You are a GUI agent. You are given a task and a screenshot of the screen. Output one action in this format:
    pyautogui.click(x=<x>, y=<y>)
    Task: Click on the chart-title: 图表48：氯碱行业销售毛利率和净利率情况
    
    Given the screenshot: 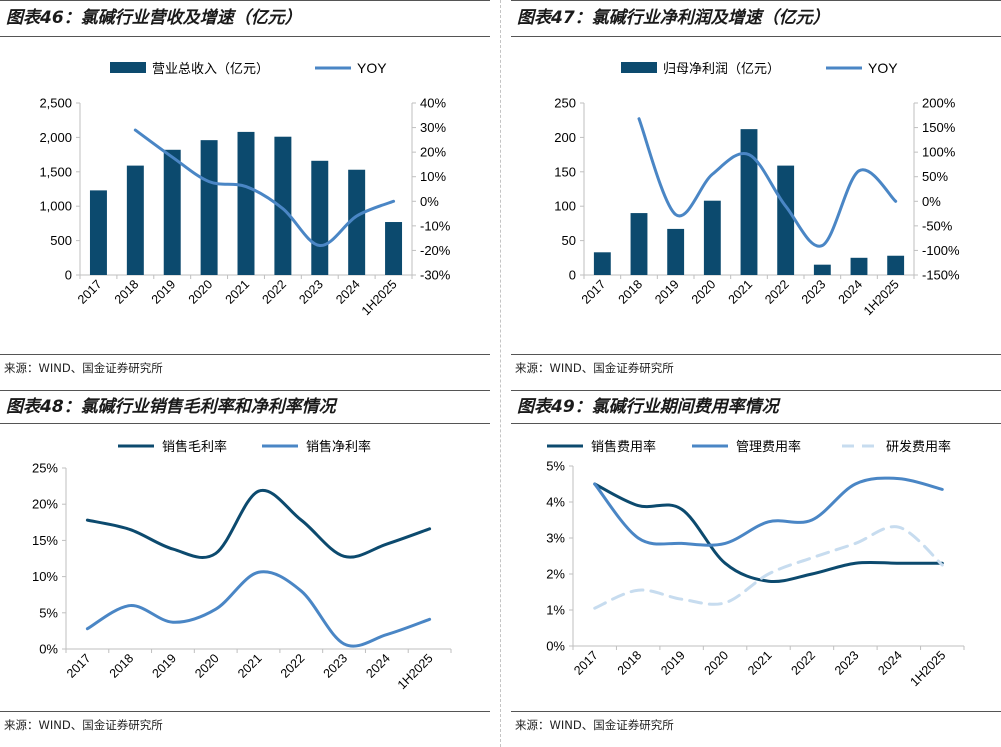 What is the action you would take?
    pyautogui.click(x=171, y=407)
    